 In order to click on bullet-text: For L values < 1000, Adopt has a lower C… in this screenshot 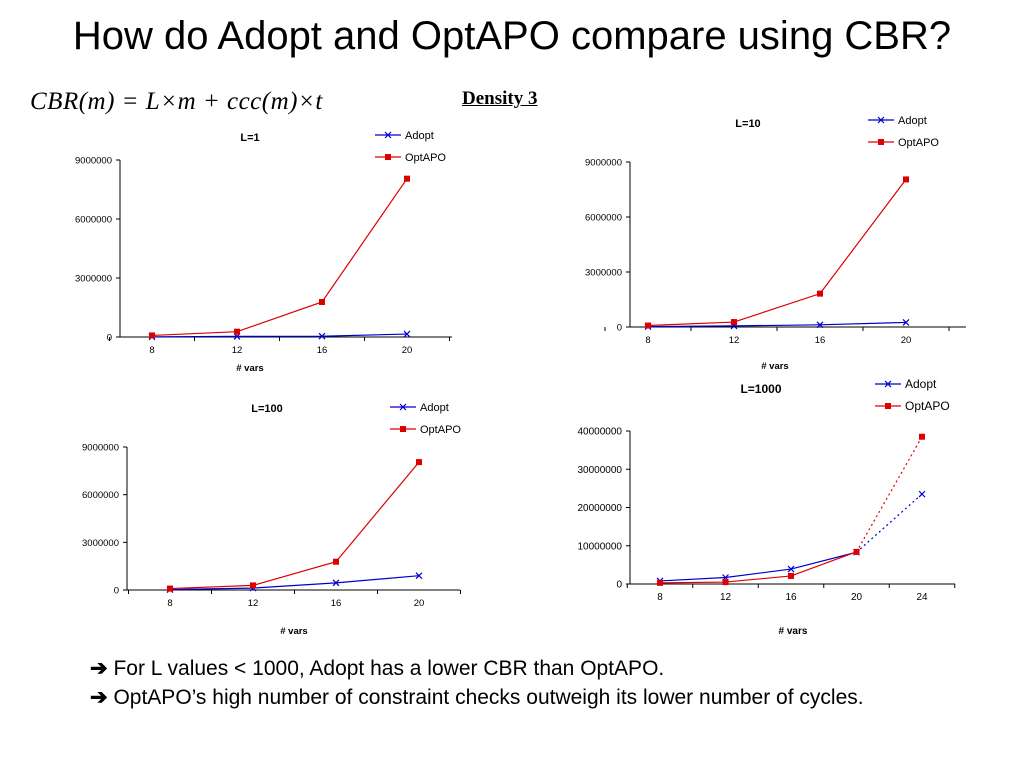, I will do `click(389, 668)`.